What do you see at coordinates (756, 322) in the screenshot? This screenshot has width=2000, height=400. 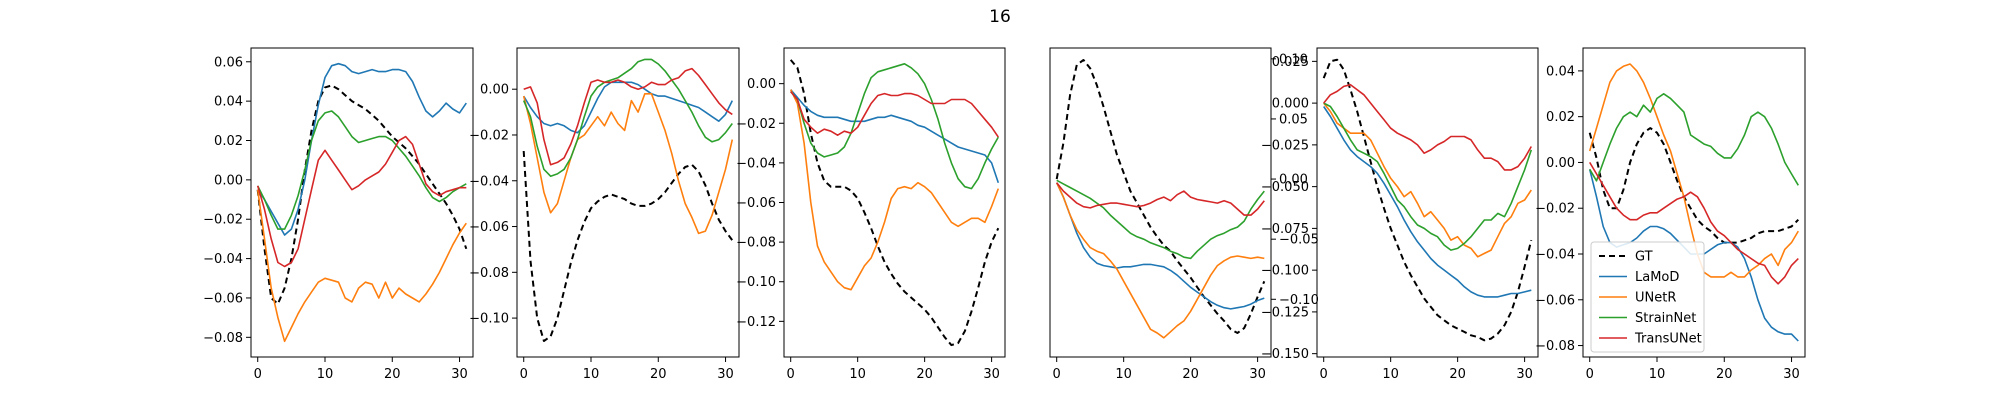 I see `y-tick-label: −0.12` at bounding box center [756, 322].